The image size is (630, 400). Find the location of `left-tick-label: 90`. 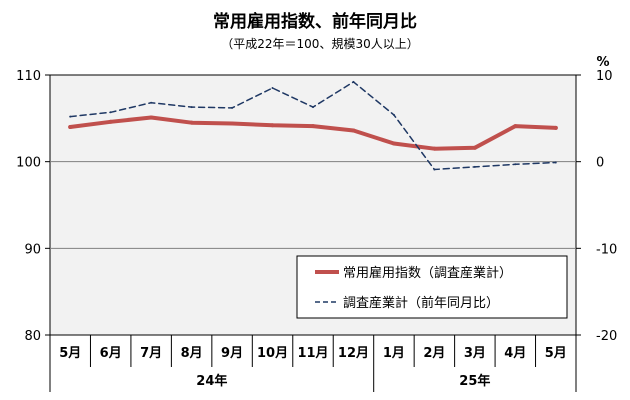

left-tick-label: 90 is located at coordinates (32, 249).